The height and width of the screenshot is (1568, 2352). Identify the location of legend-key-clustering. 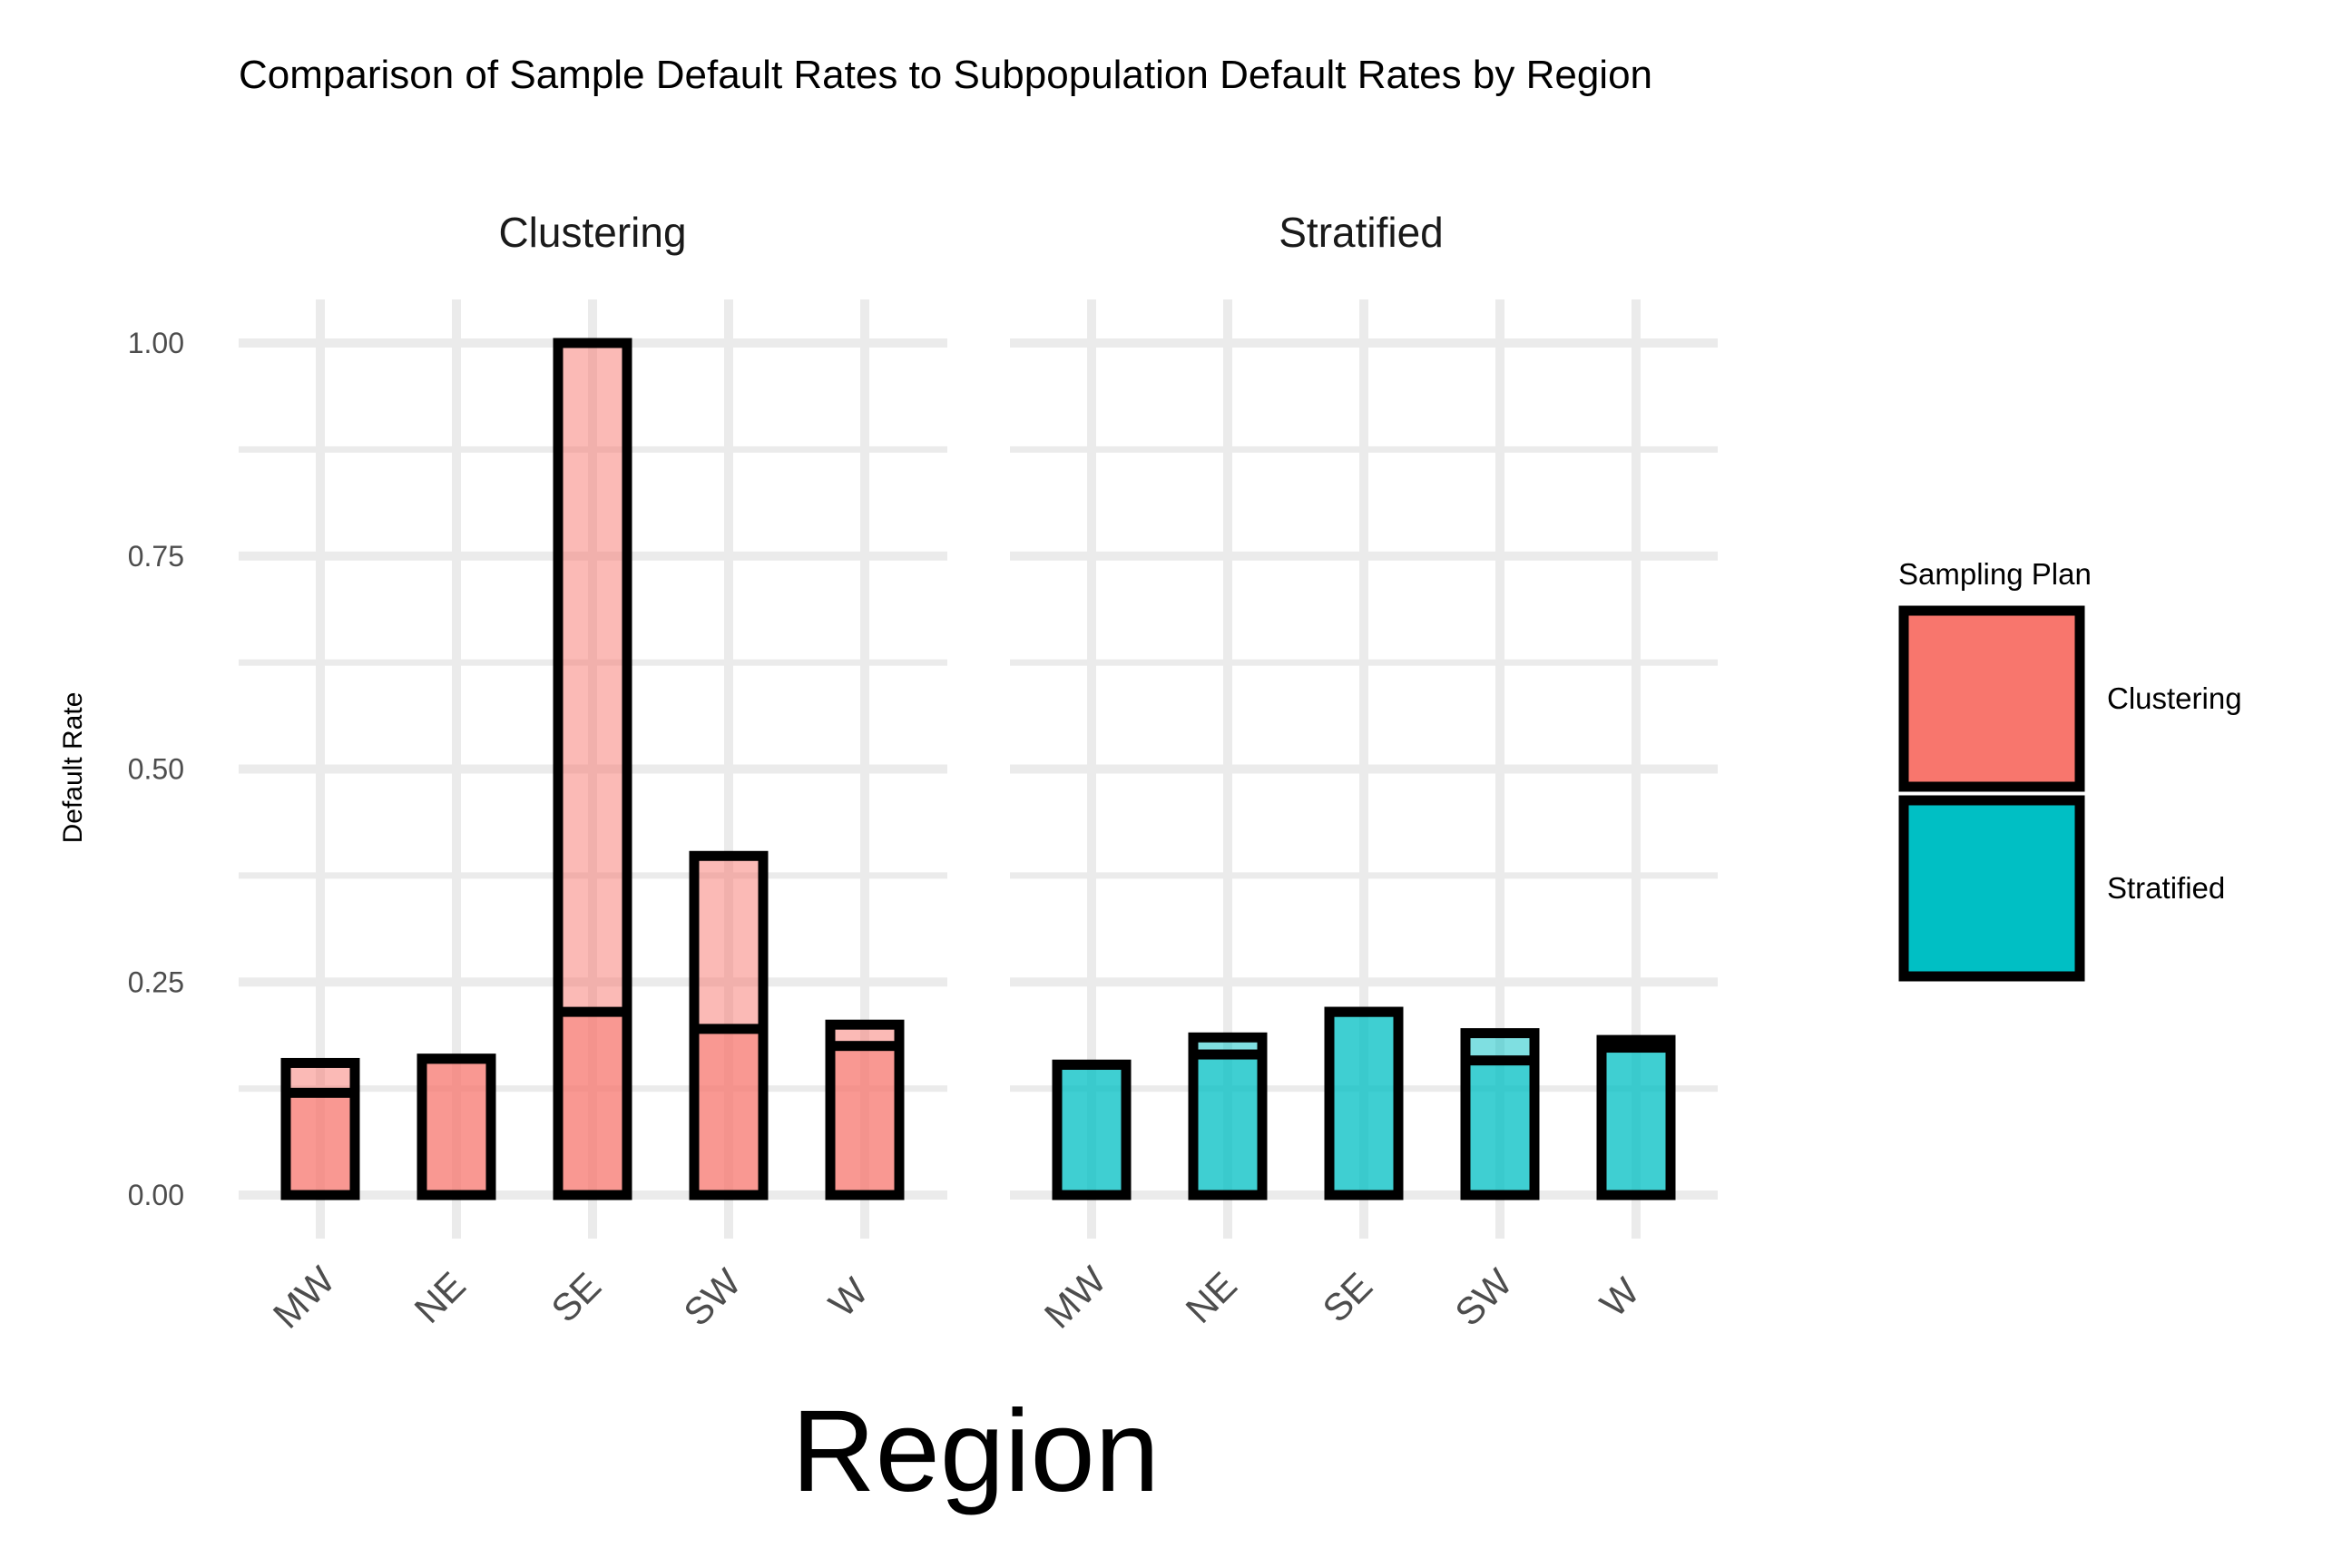
(1991, 698).